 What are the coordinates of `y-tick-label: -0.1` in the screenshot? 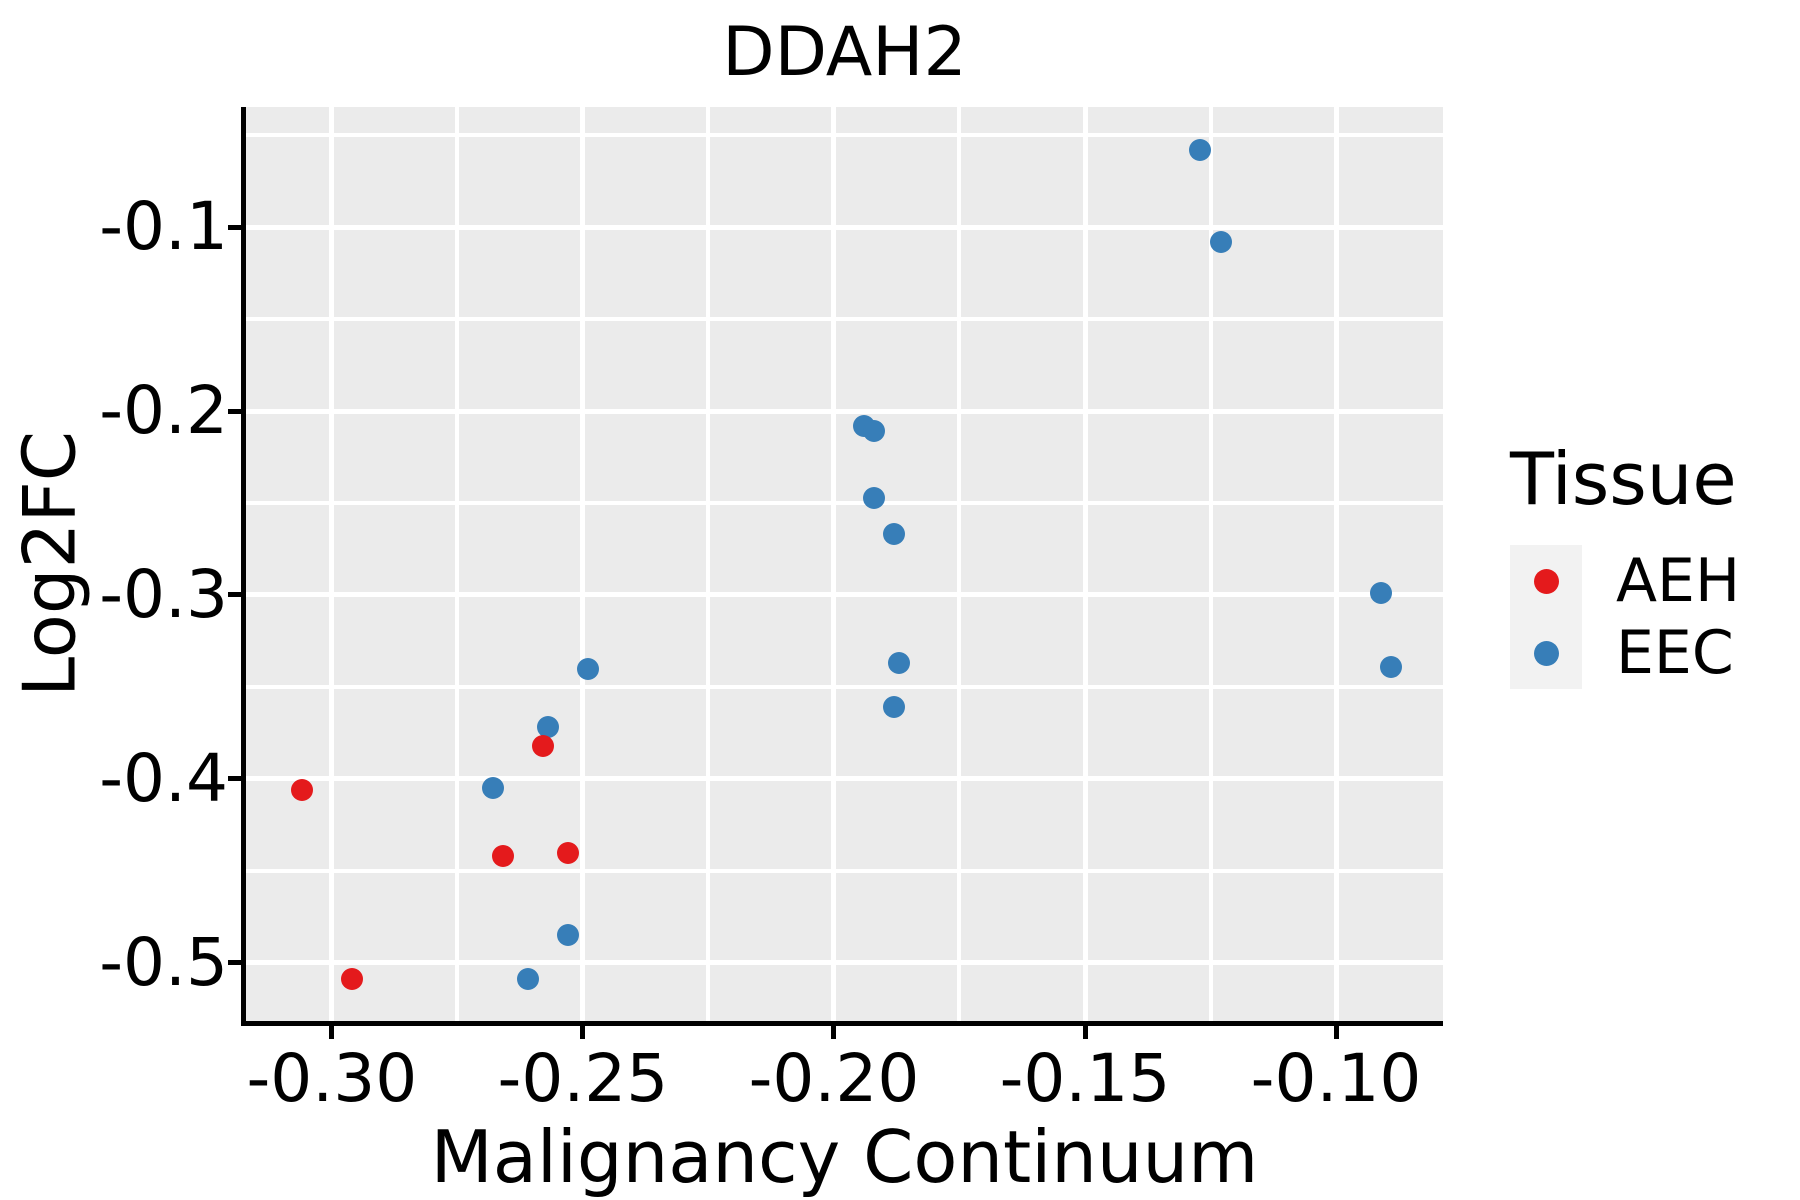 It's located at (163, 227).